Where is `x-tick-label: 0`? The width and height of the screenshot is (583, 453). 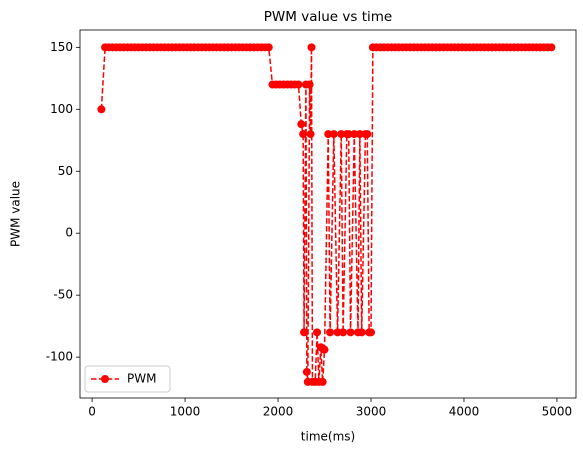
x-tick-label: 0 is located at coordinates (92, 412).